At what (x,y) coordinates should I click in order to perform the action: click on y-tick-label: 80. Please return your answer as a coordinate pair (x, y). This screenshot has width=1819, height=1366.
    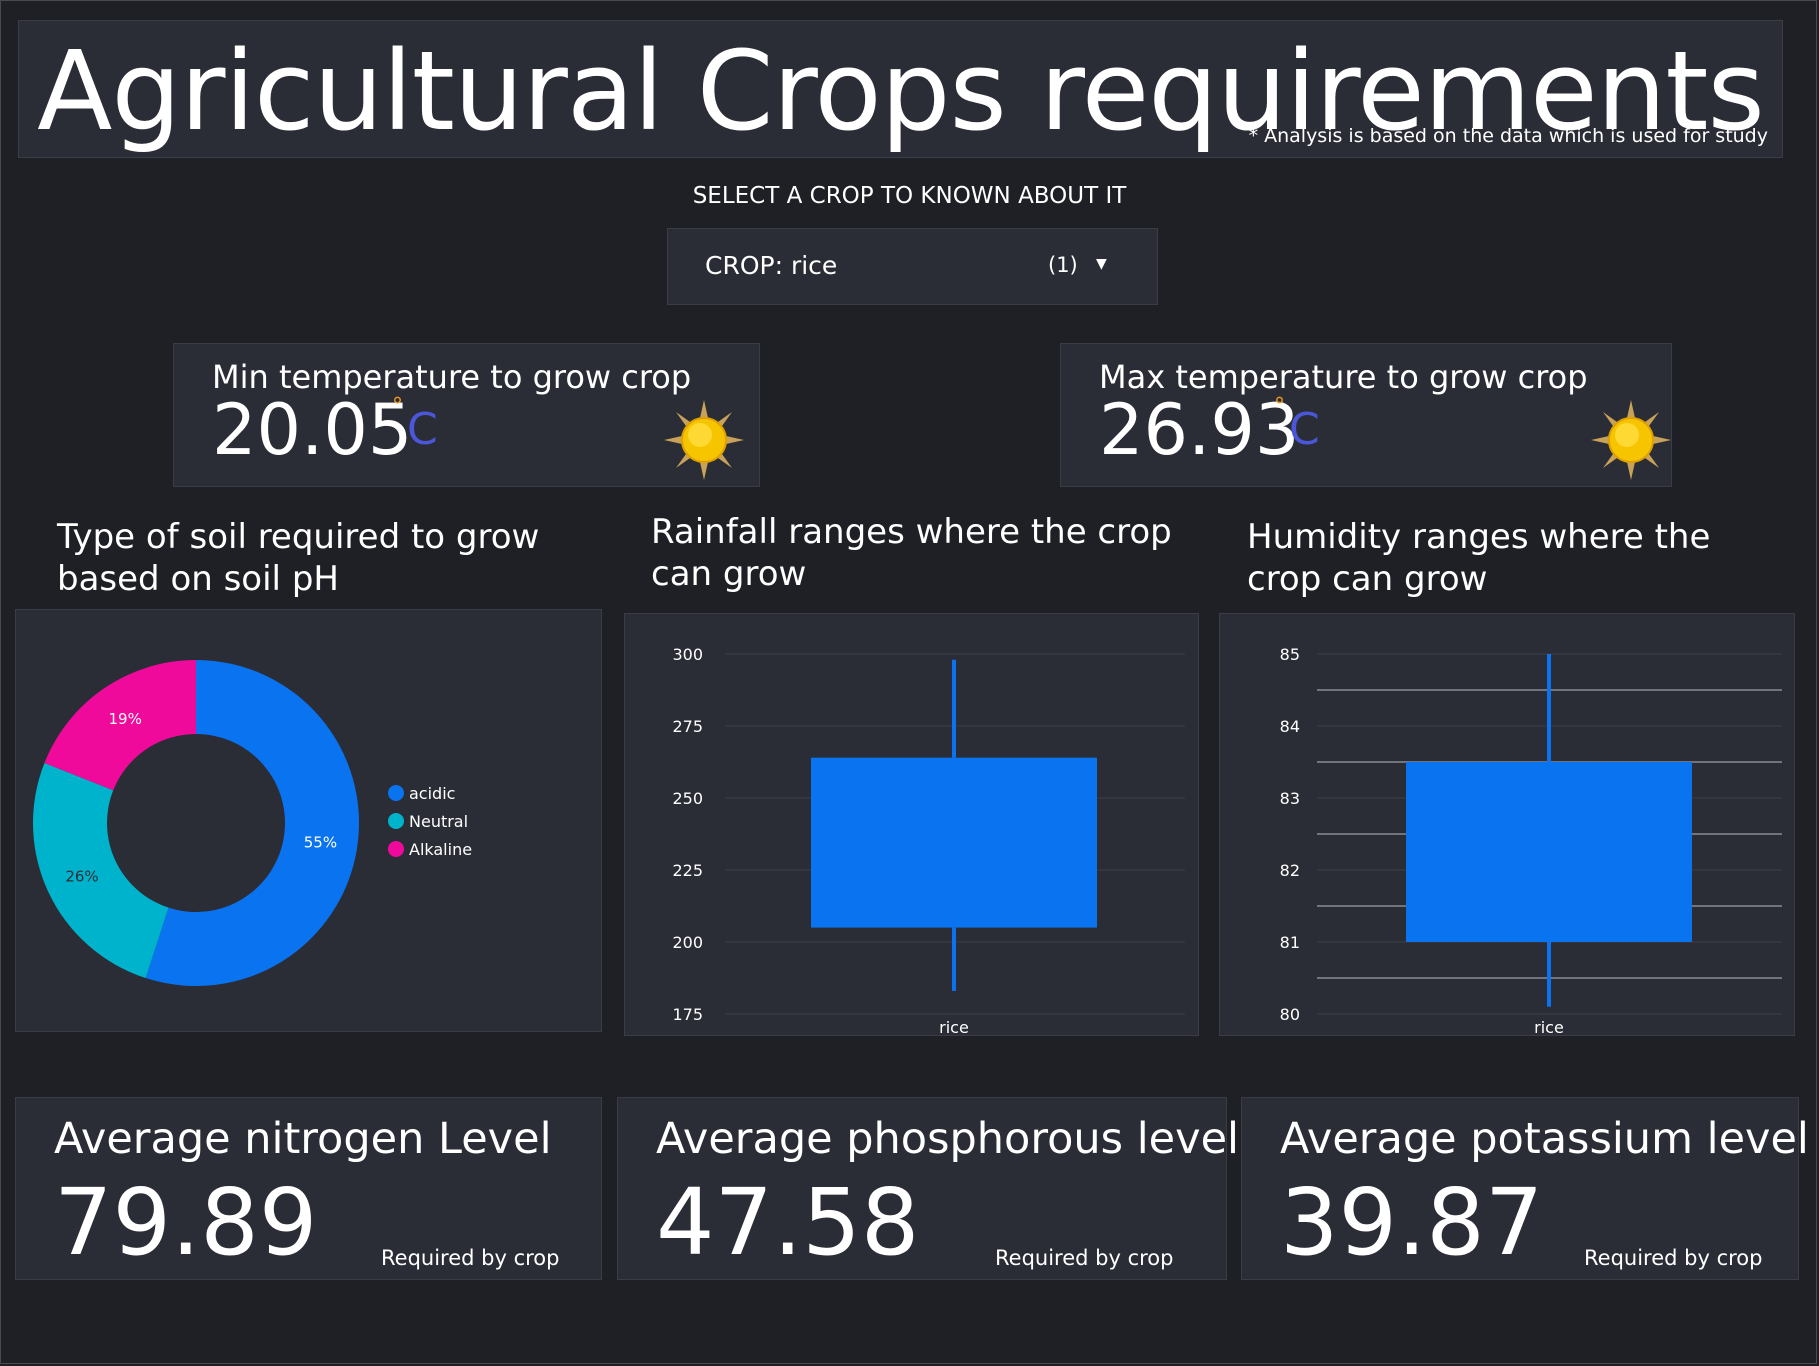
    Looking at the image, I should click on (1290, 1014).